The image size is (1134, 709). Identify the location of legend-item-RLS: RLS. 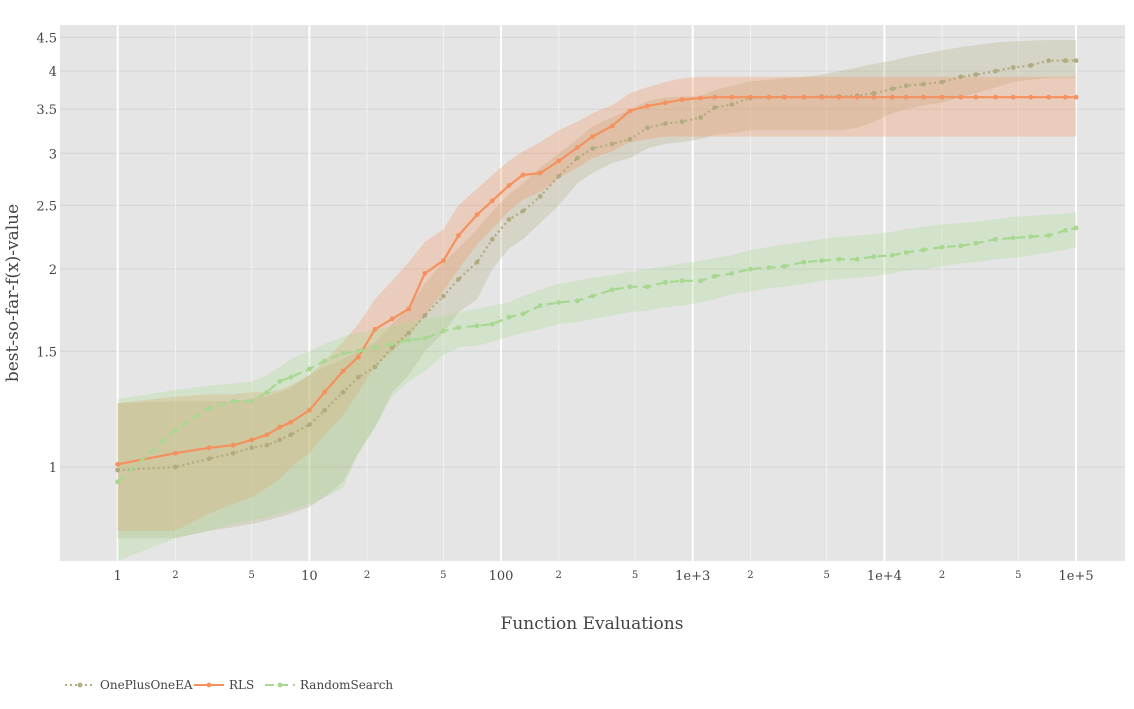
(224, 685).